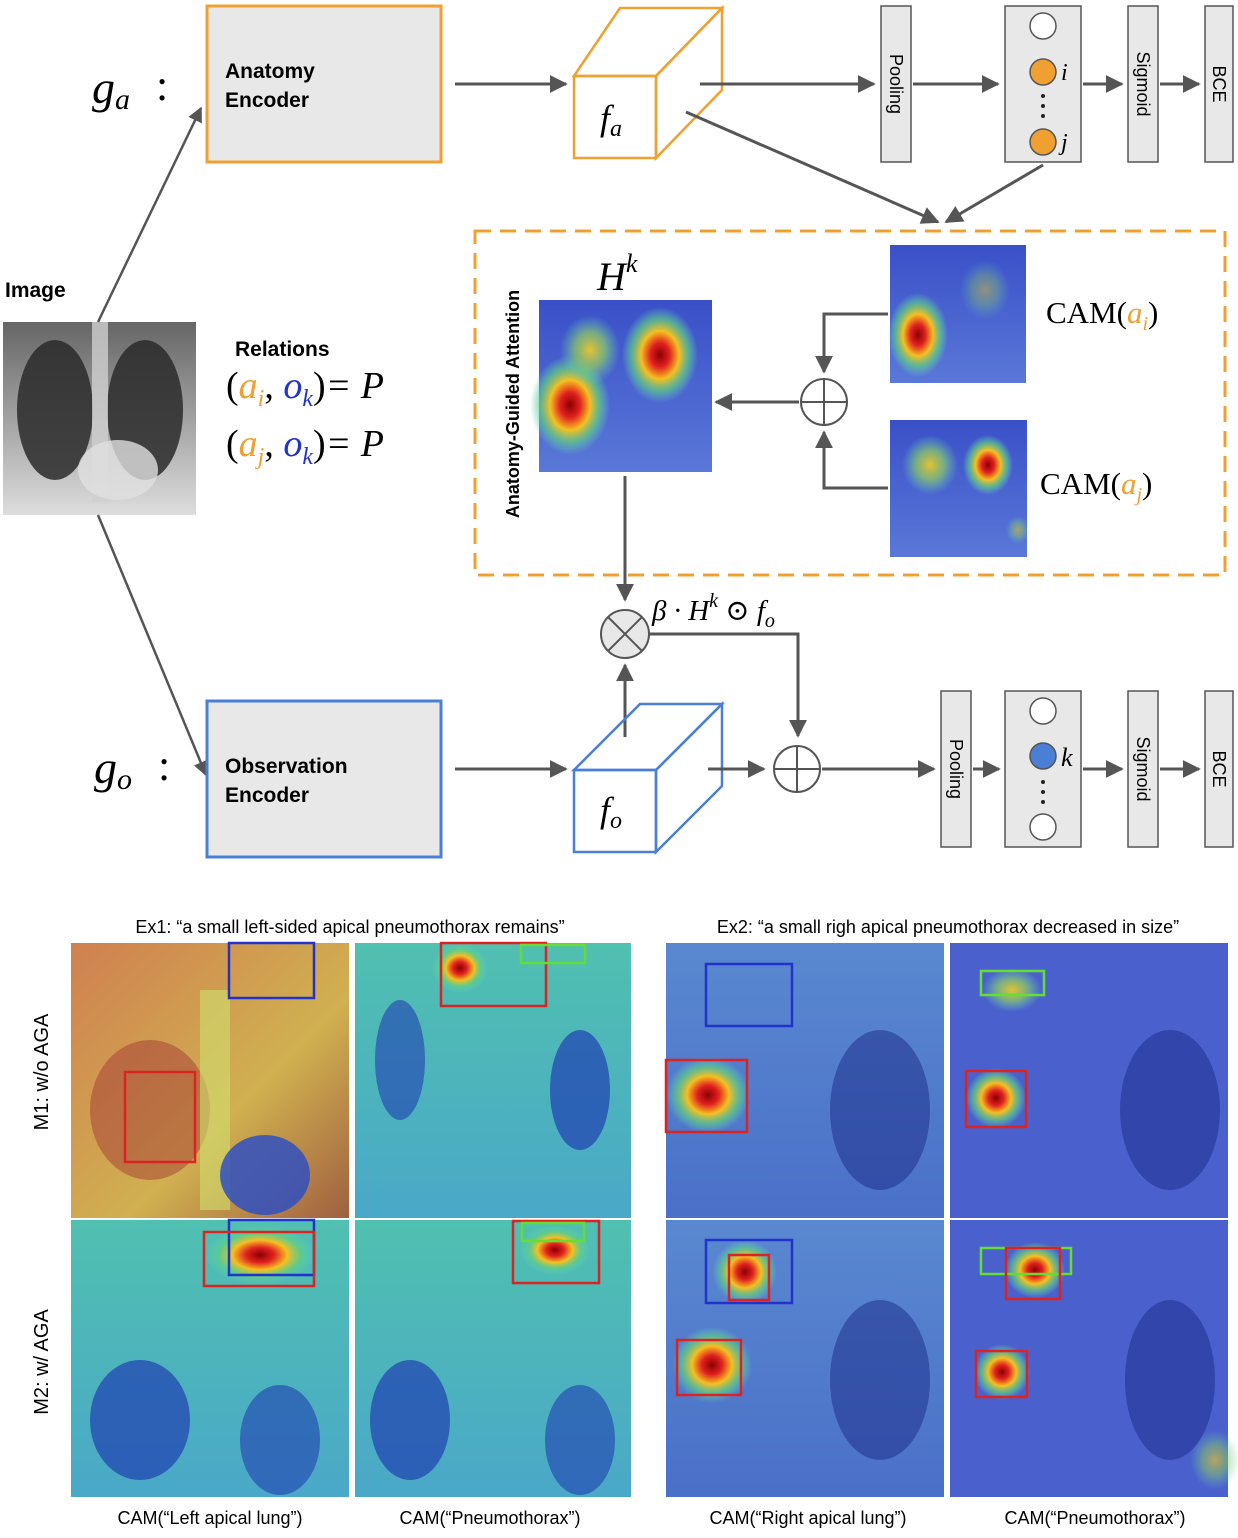 The height and width of the screenshot is (1538, 1238). I want to click on attention-dashed-box, so click(850, 403).